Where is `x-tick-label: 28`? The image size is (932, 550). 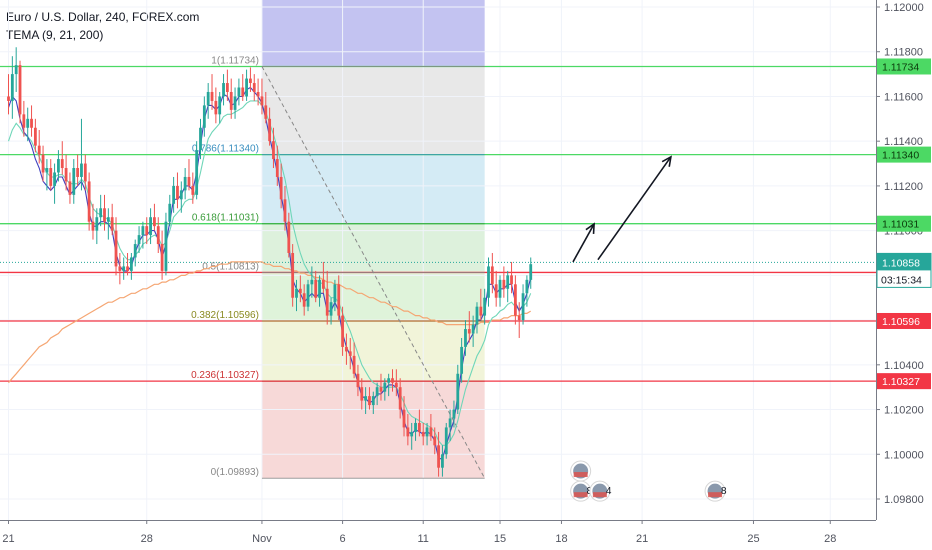
x-tick-label: 28 is located at coordinates (830, 539).